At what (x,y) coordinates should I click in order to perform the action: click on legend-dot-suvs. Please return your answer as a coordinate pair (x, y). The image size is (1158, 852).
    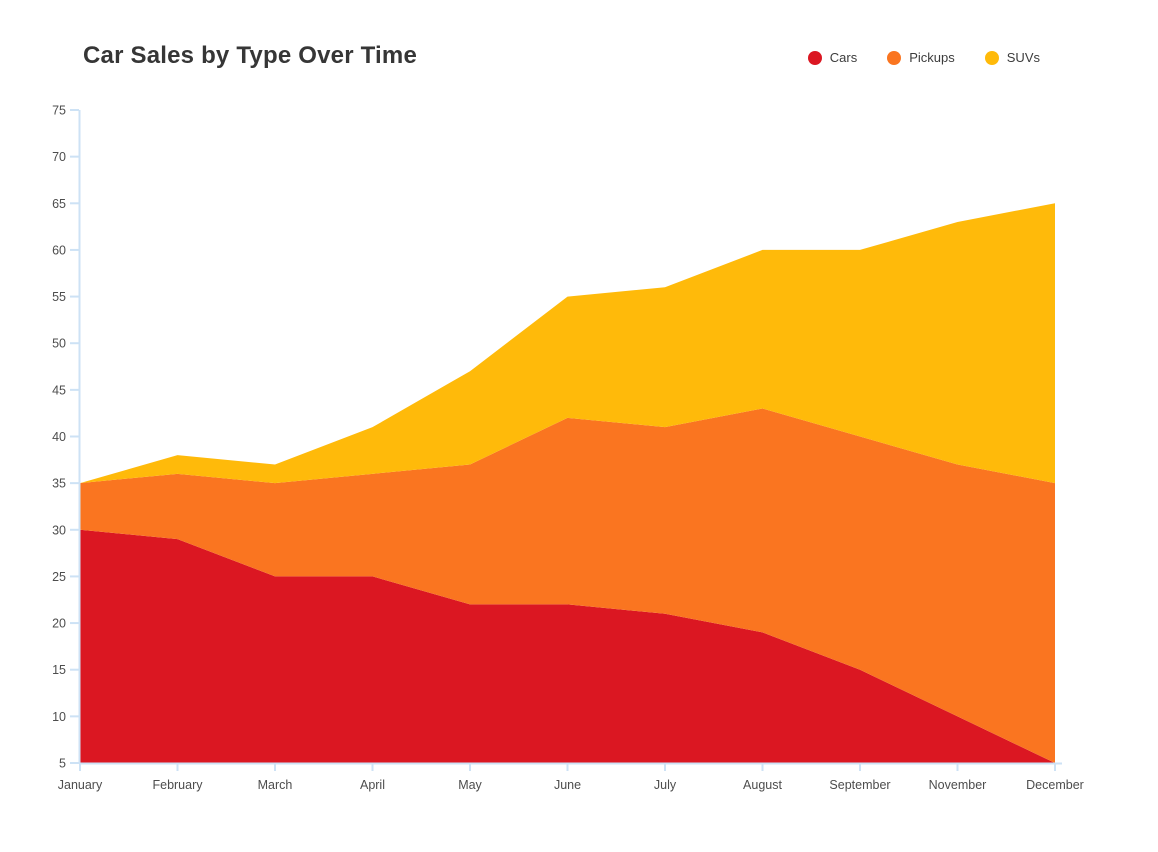
    Looking at the image, I should click on (991, 57).